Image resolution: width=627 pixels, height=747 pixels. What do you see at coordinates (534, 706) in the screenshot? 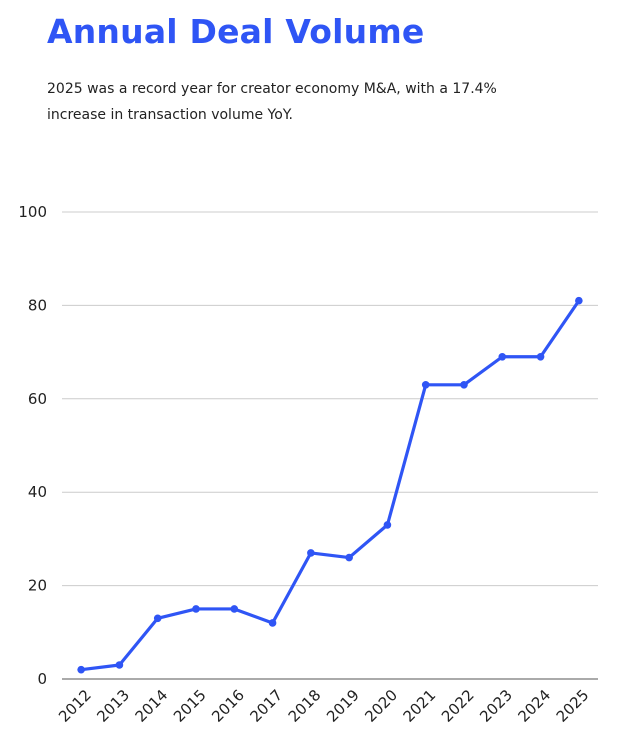
I see `x-tick-label: 2024` at bounding box center [534, 706].